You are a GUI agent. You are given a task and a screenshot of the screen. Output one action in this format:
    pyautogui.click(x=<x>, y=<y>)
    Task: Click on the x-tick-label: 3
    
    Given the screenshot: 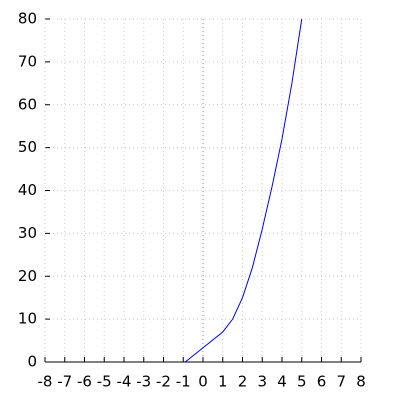 What is the action you would take?
    pyautogui.click(x=262, y=382)
    